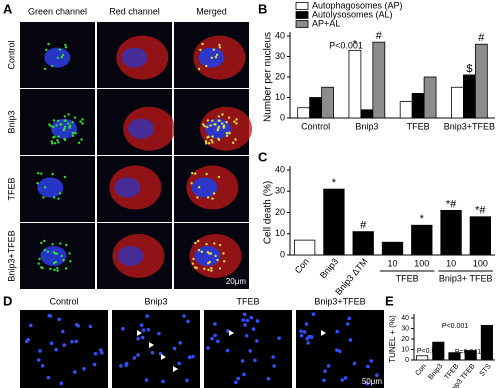  What do you see at coordinates (302, 15) in the screenshot?
I see `legend-swatch` at bounding box center [302, 15].